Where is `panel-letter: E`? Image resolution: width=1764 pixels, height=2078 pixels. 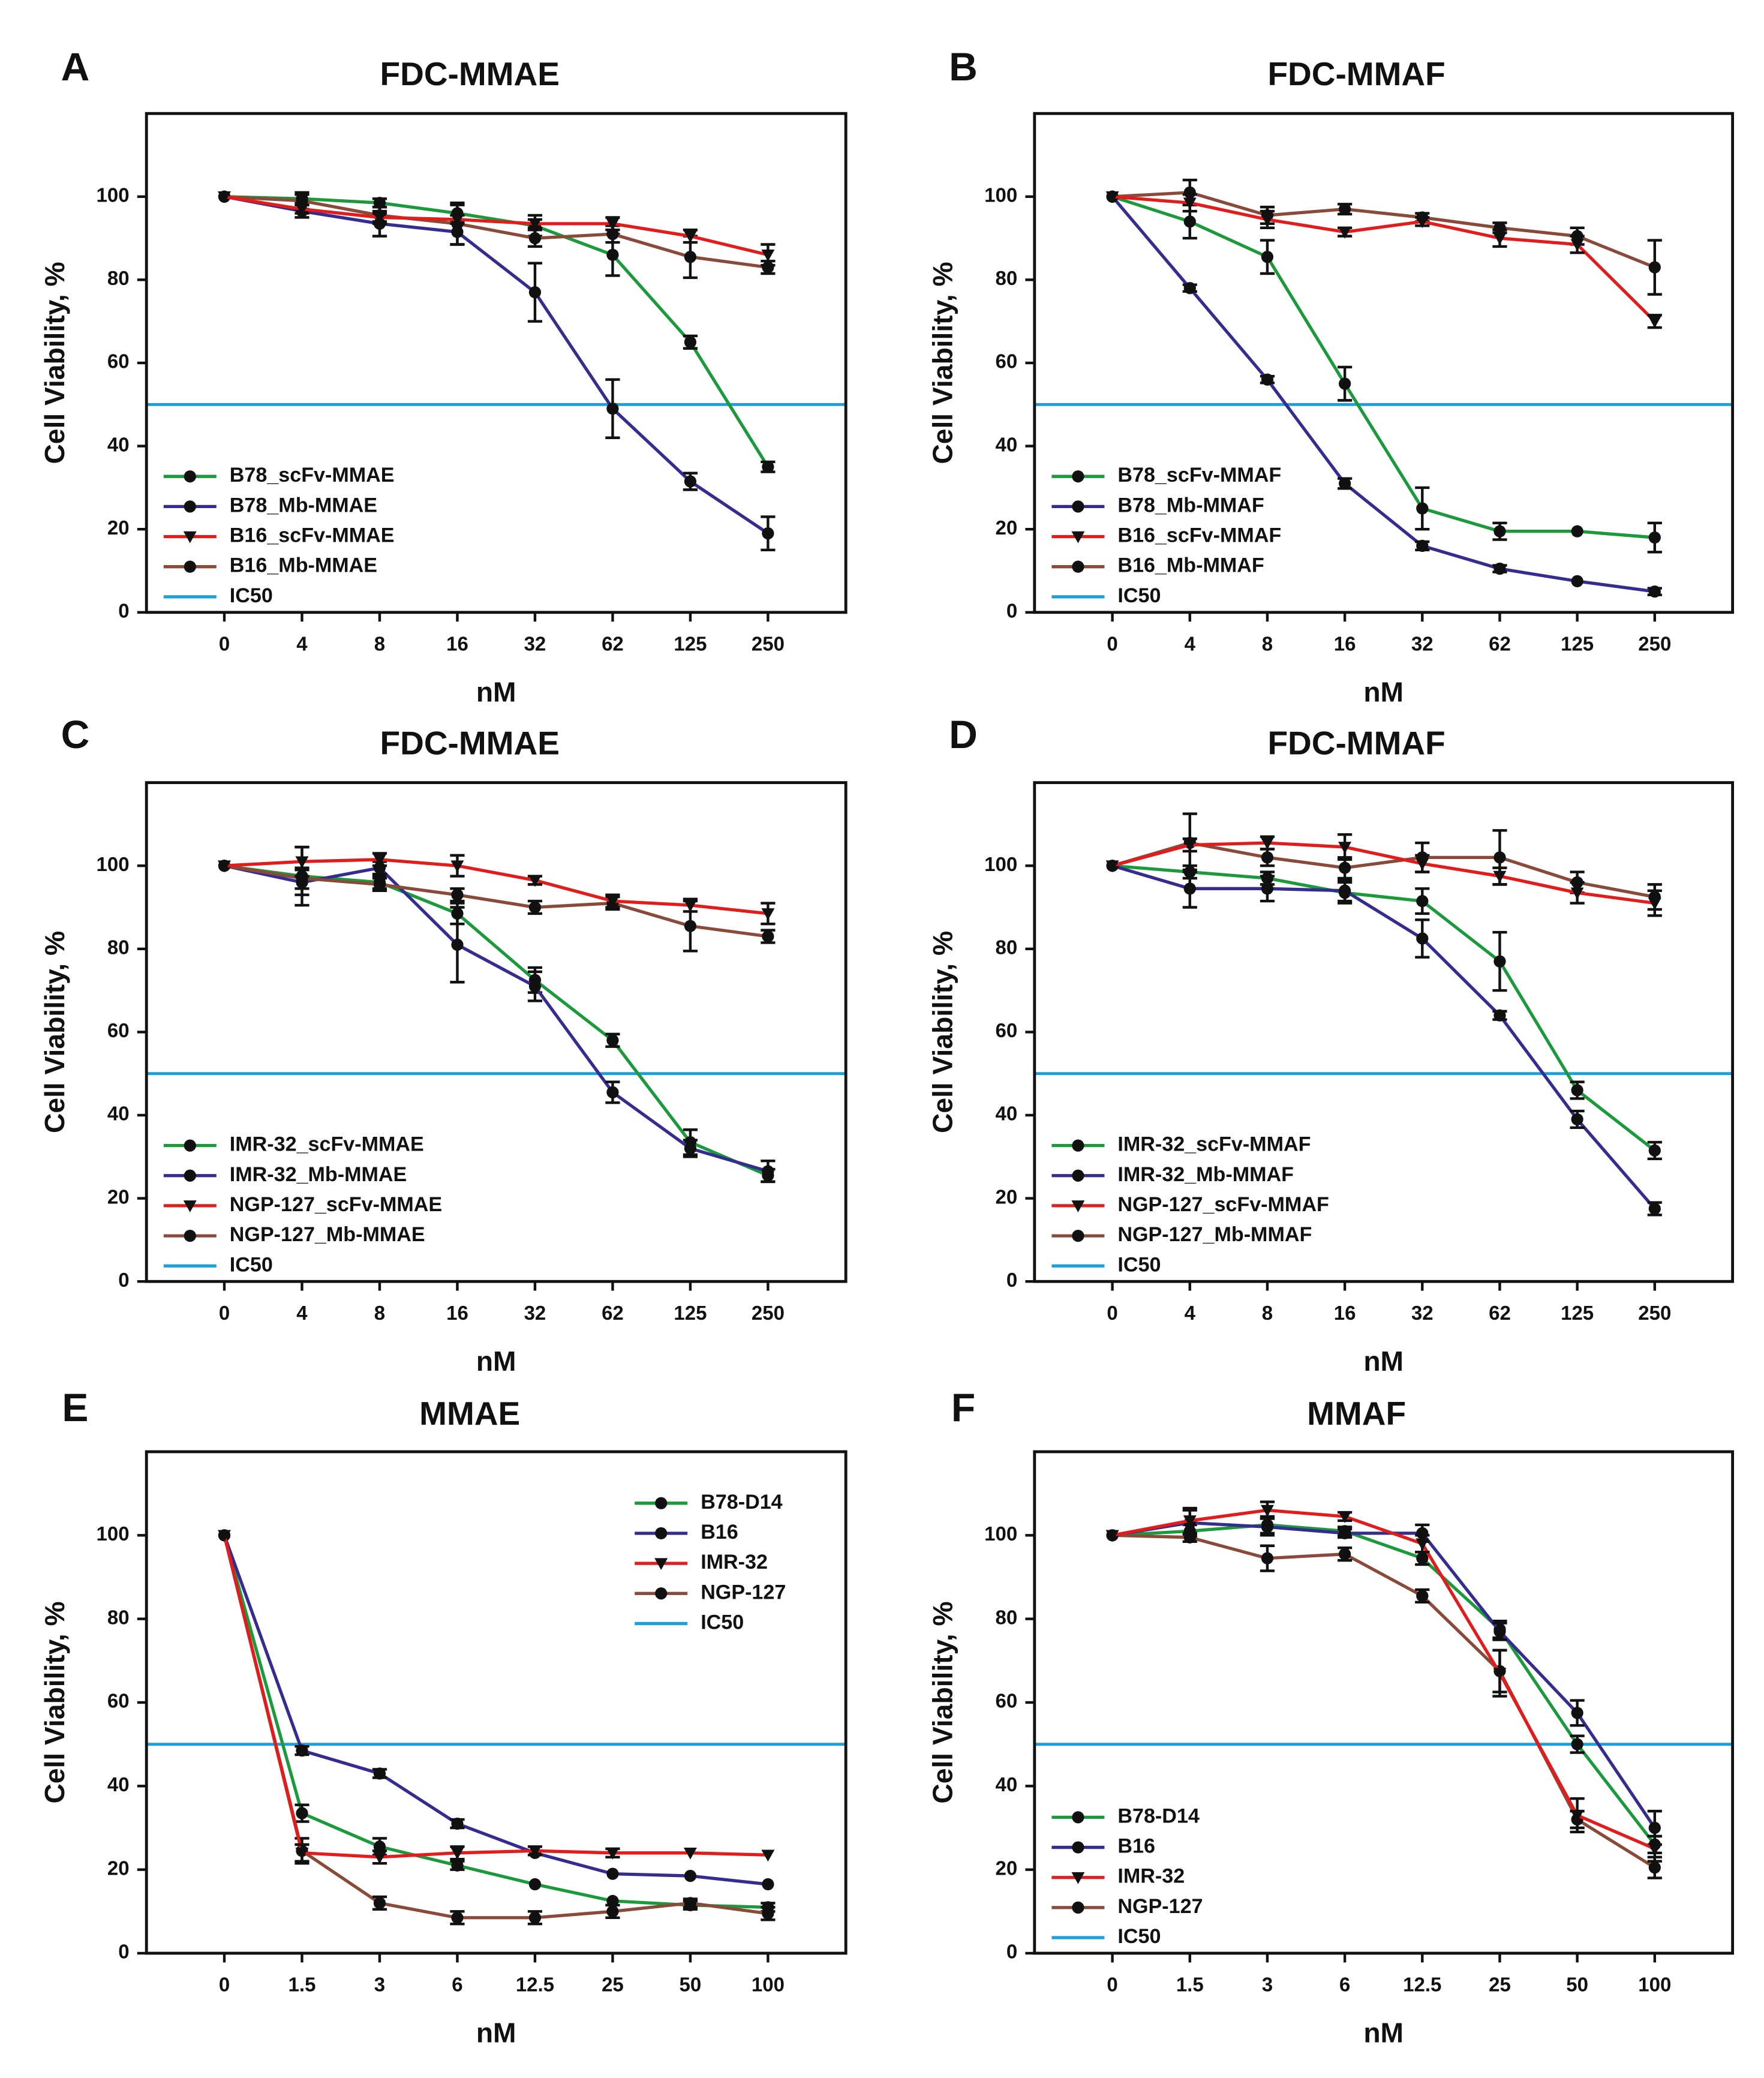
panel-letter: E is located at coordinates (75, 1407).